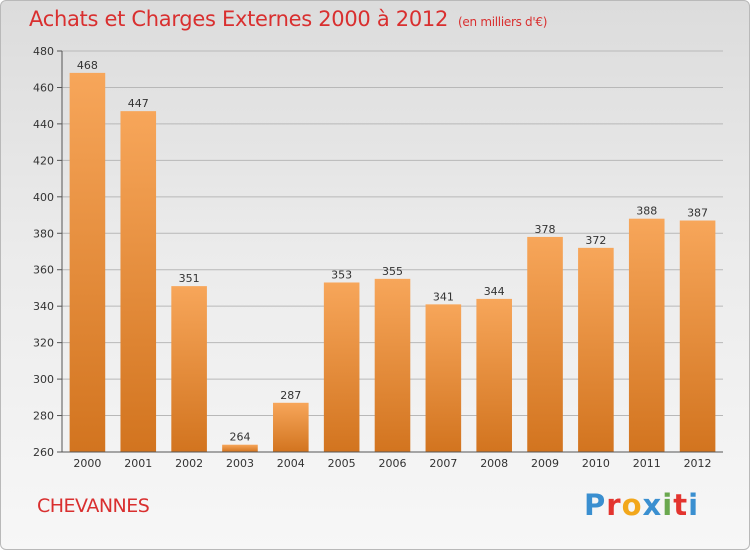 The width and height of the screenshot is (750, 550). What do you see at coordinates (290, 395) in the screenshot?
I see `bar-value-label: 287` at bounding box center [290, 395].